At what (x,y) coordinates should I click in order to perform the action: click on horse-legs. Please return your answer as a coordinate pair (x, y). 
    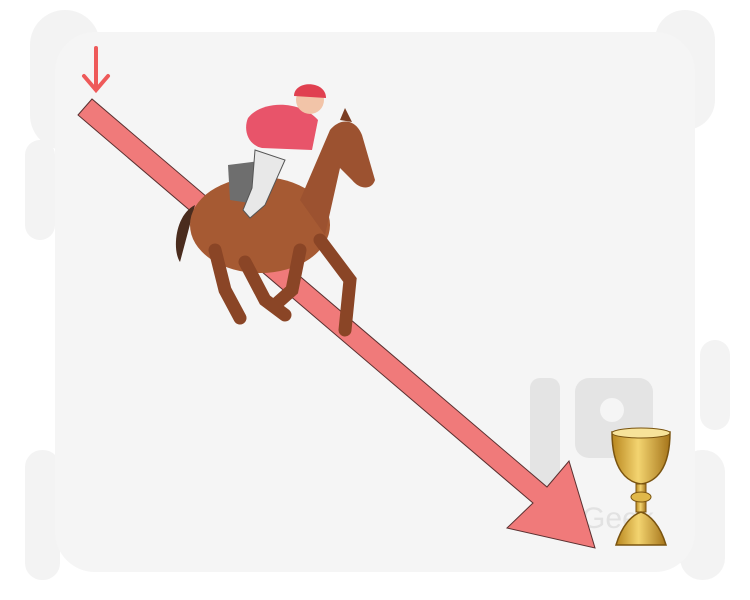
    Looking at the image, I should click on (282, 285).